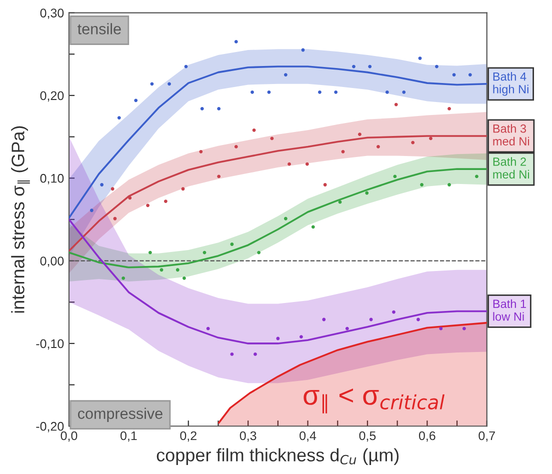  Describe the element at coordinates (367, 436) in the screenshot. I see `x-tick-label: 0,5` at that location.